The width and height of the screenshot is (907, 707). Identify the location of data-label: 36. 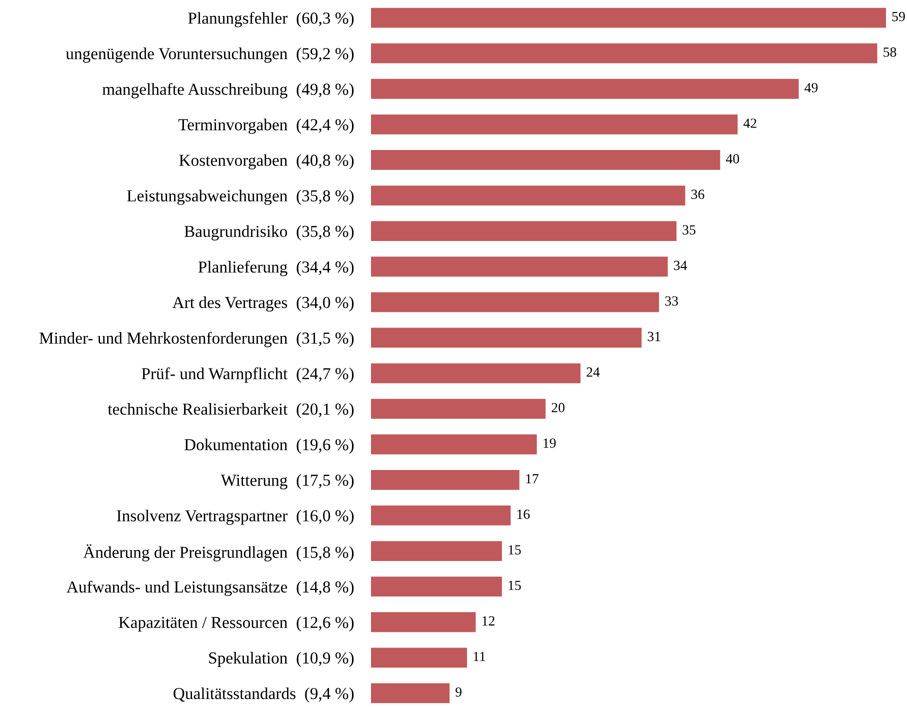
(697, 194).